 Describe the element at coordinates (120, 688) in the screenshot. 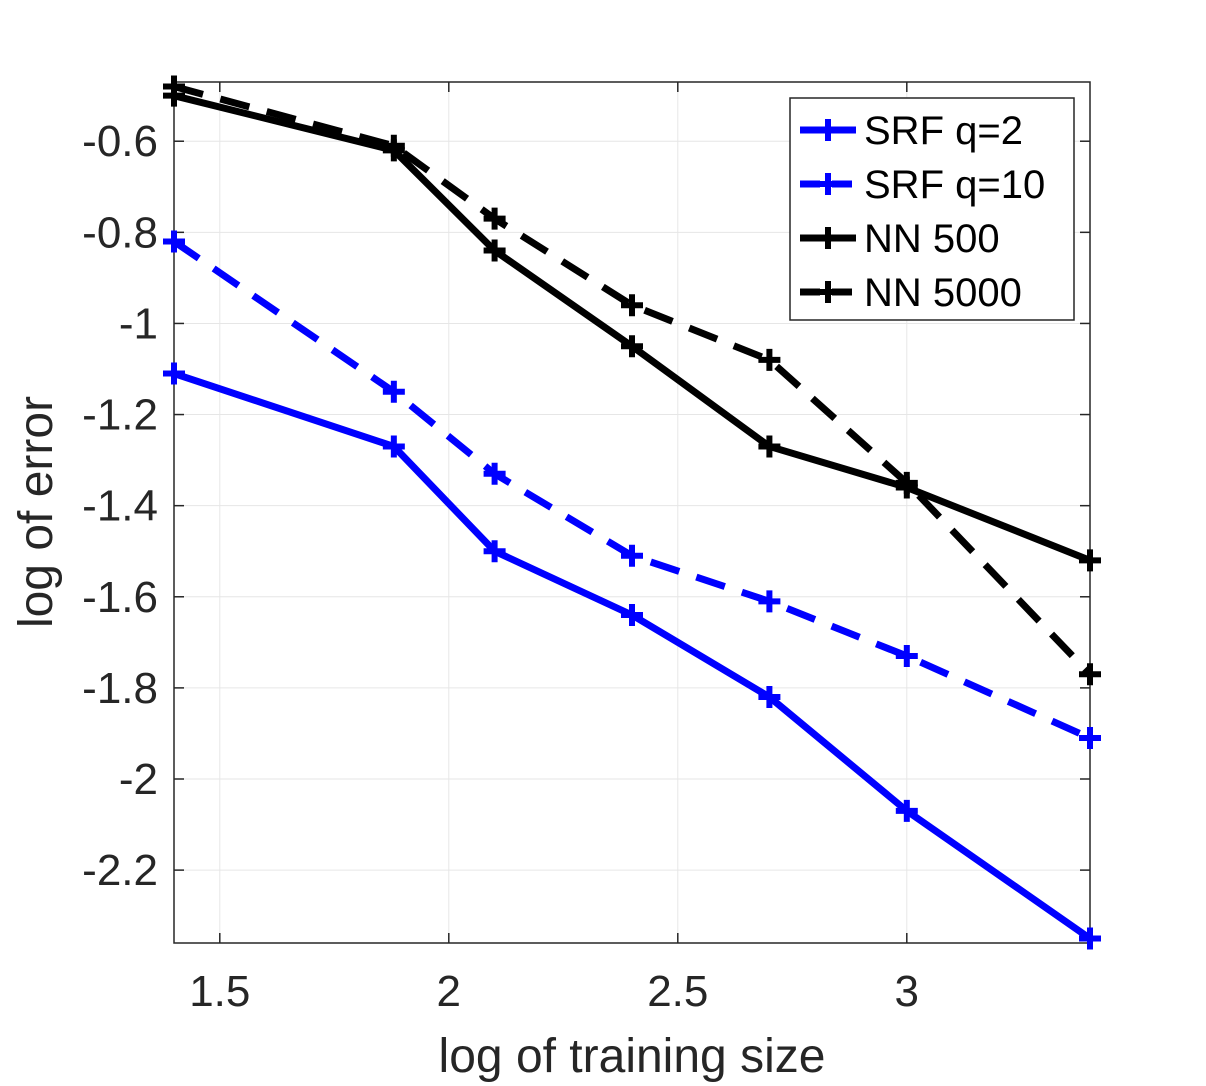

I see `y-tick-label: -1.8` at that location.